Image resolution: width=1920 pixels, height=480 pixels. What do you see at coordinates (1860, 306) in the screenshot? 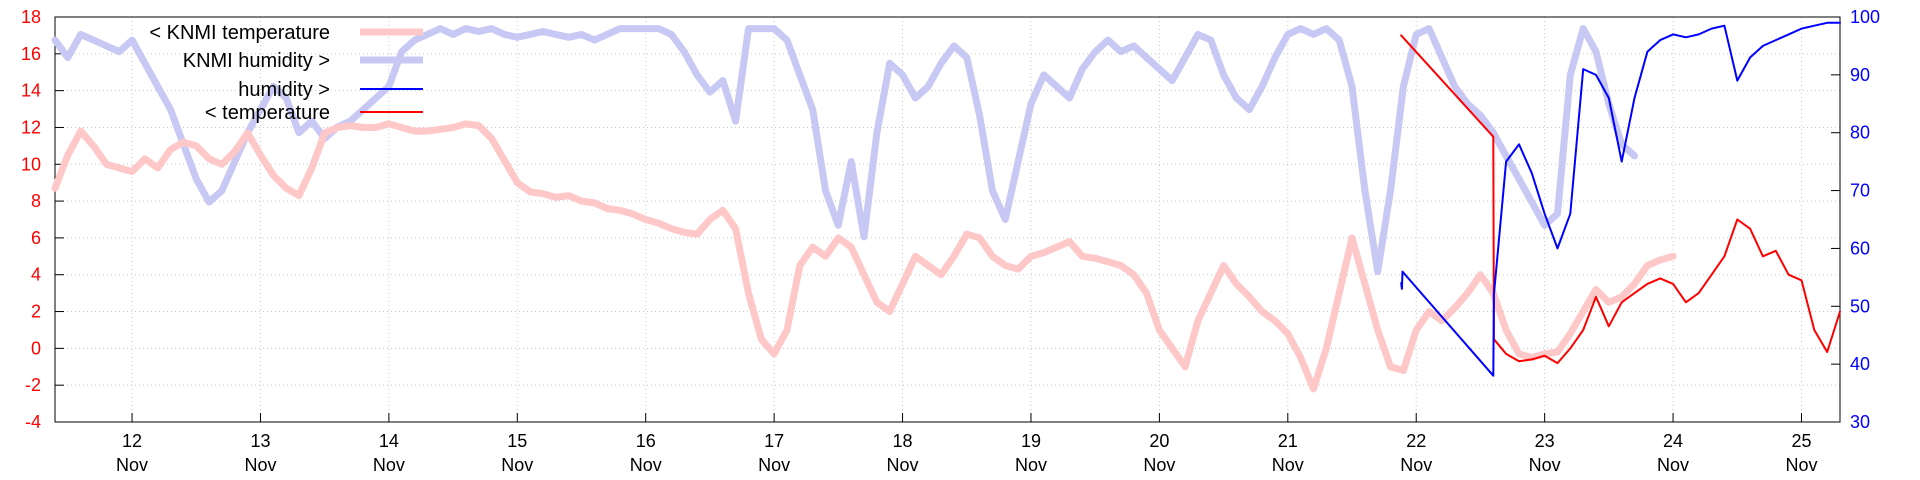
I see `y-right-tick-label: 50` at bounding box center [1860, 306].